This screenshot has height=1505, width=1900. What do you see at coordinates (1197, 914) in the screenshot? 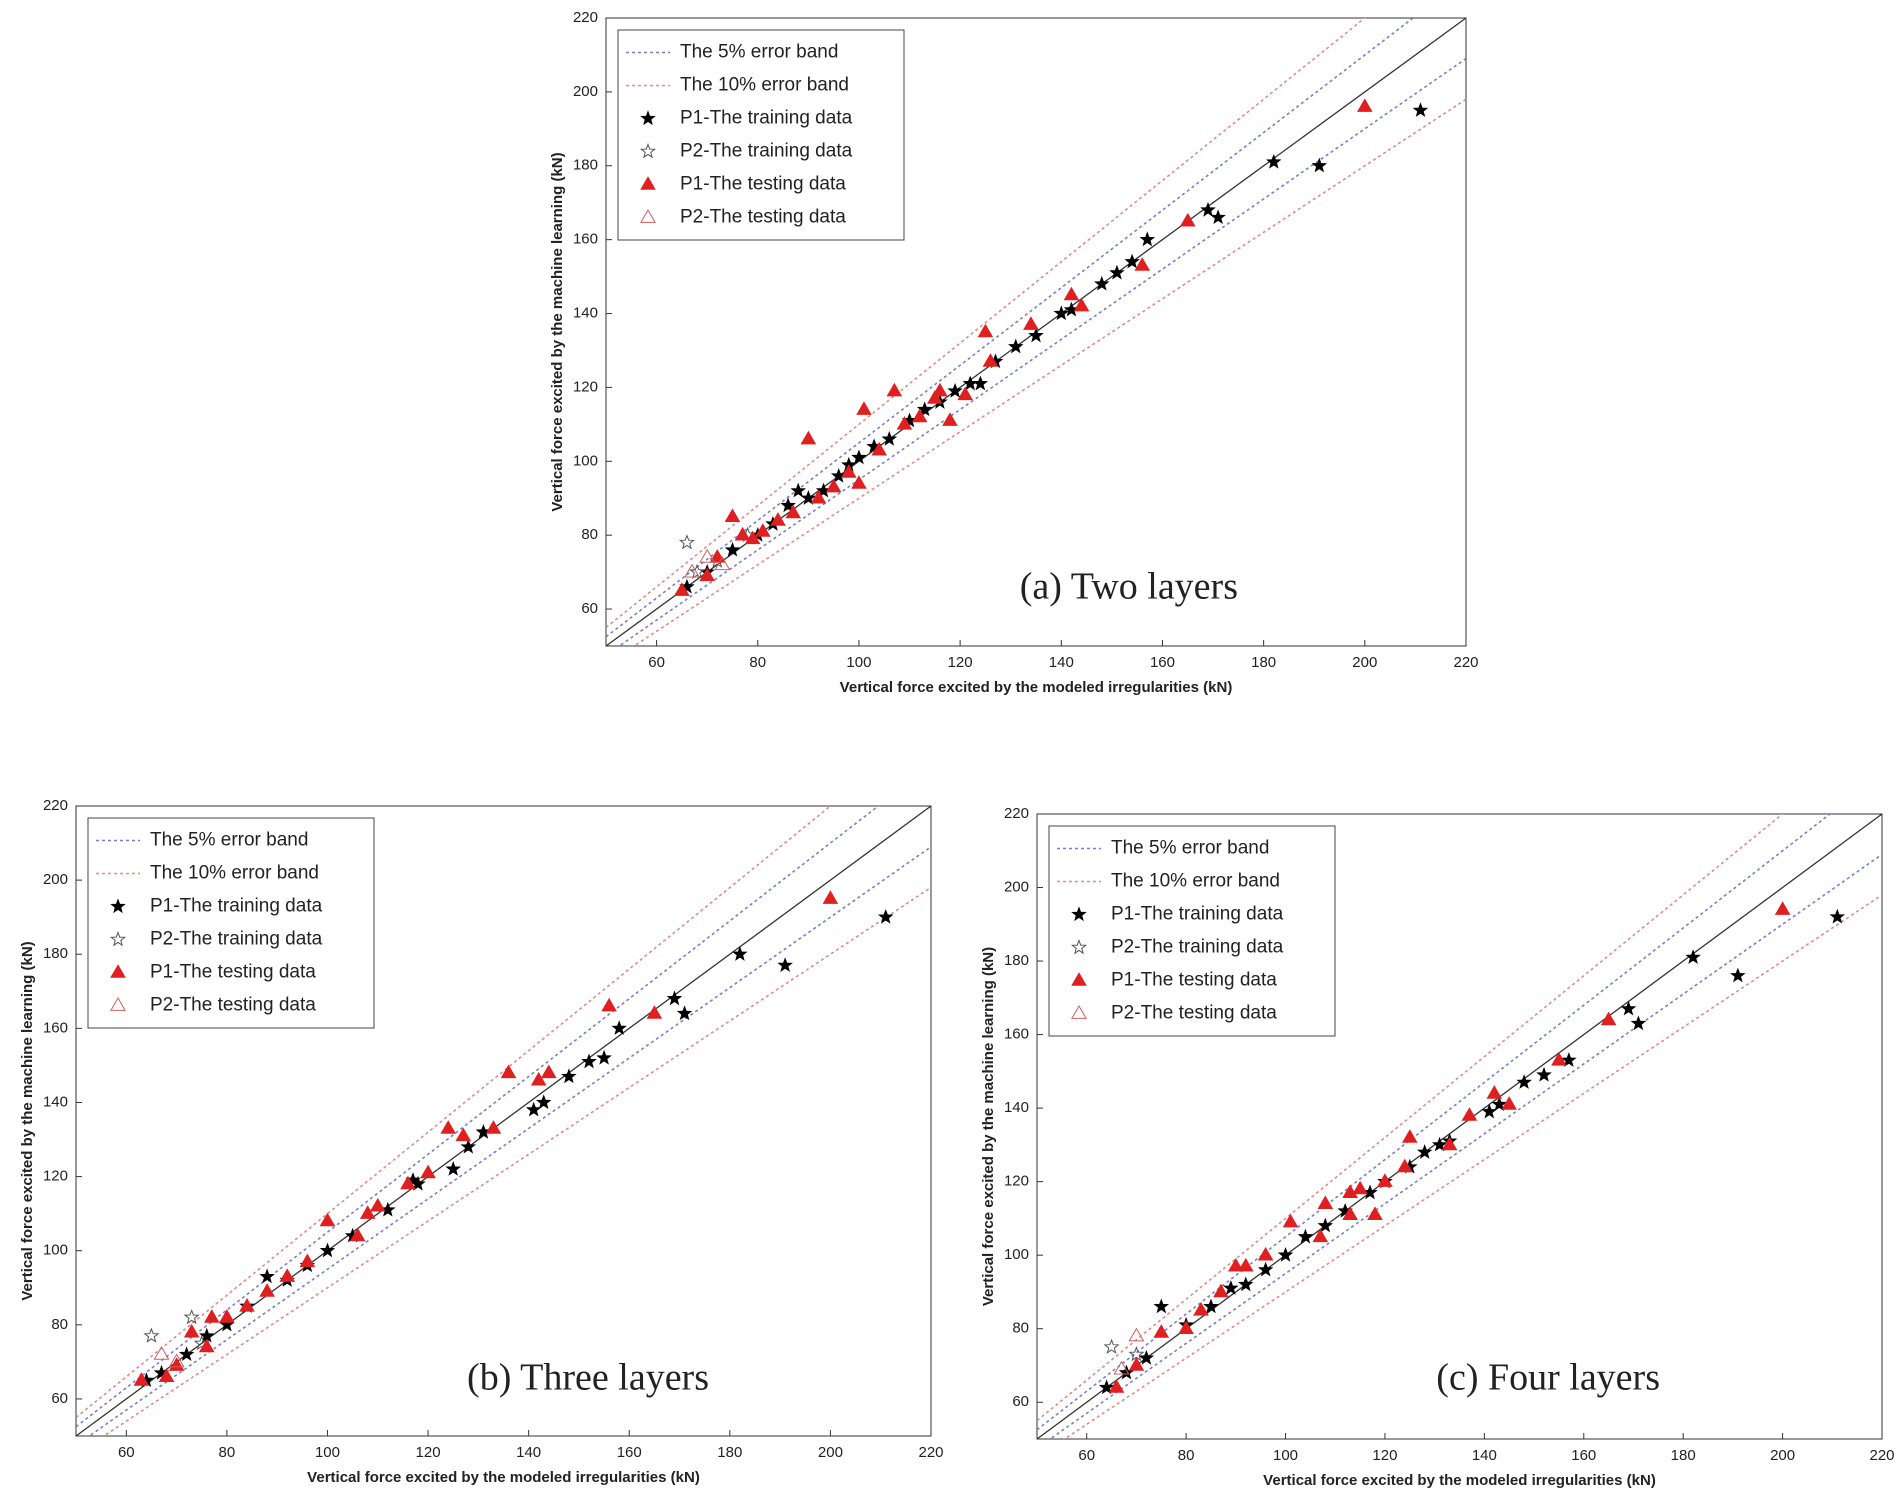
I see `legend-label: P1-The training data` at bounding box center [1197, 914].